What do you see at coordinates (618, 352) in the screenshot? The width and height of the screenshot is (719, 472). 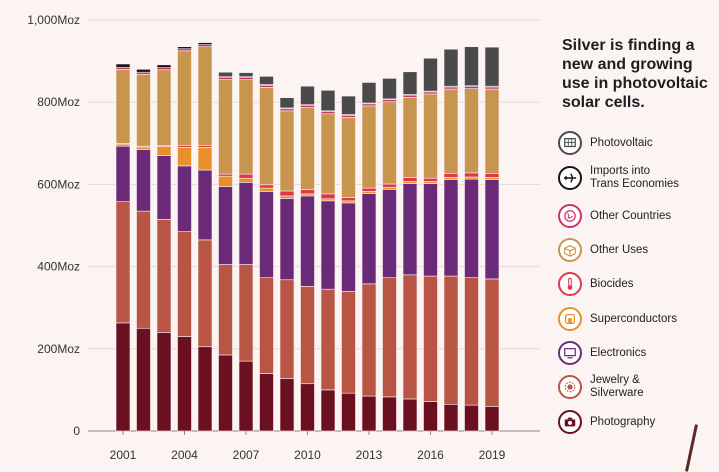 I see `legend-label: Electronics` at bounding box center [618, 352].